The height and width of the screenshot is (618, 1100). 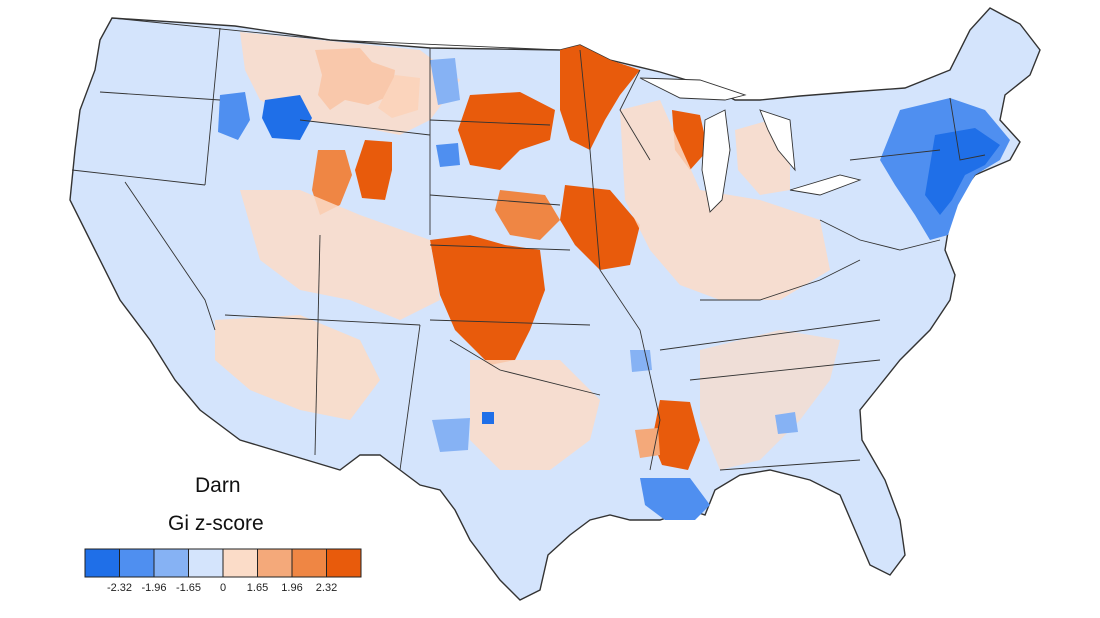 What do you see at coordinates (600, 97) in the screenshot?
I see `hotspot-minnesota` at bounding box center [600, 97].